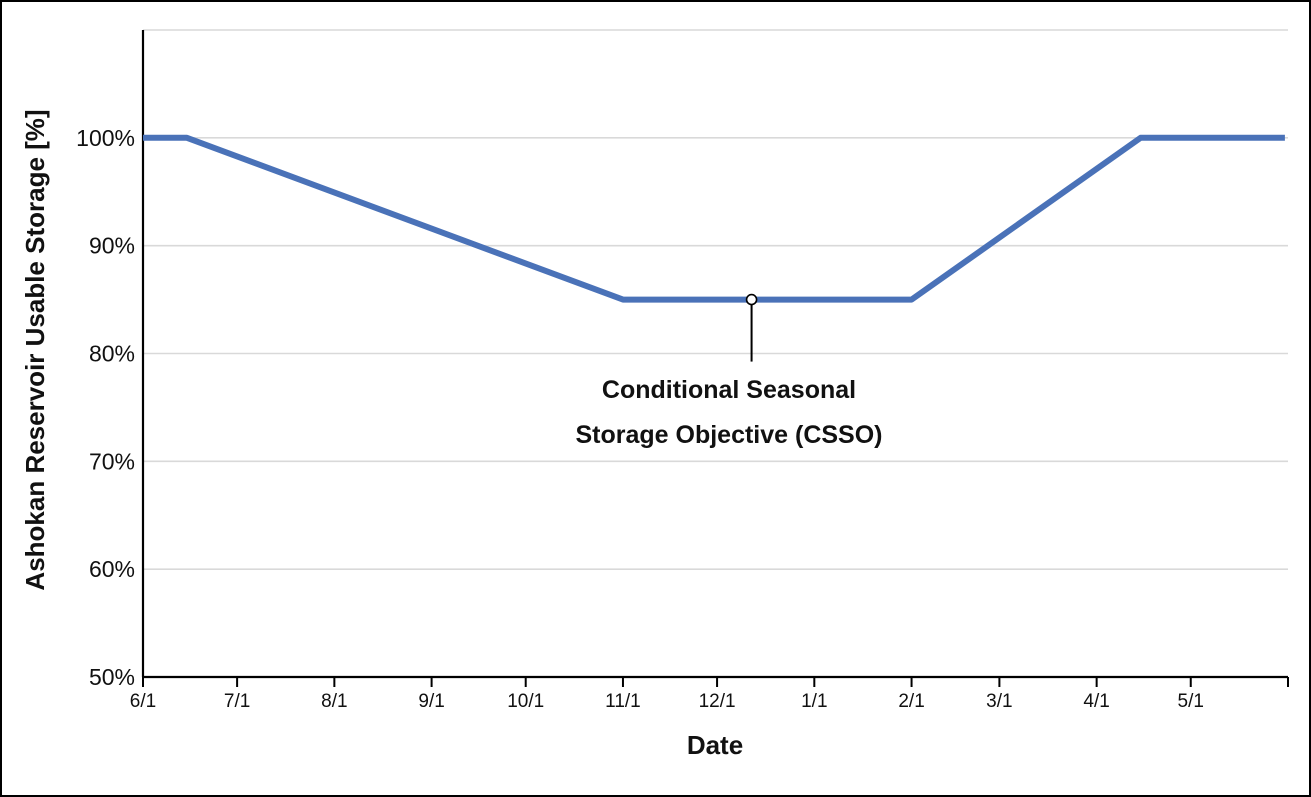 The image size is (1311, 797). What do you see at coordinates (729, 390) in the screenshot?
I see `annotation-text-line-1: Conditional Seasonal` at bounding box center [729, 390].